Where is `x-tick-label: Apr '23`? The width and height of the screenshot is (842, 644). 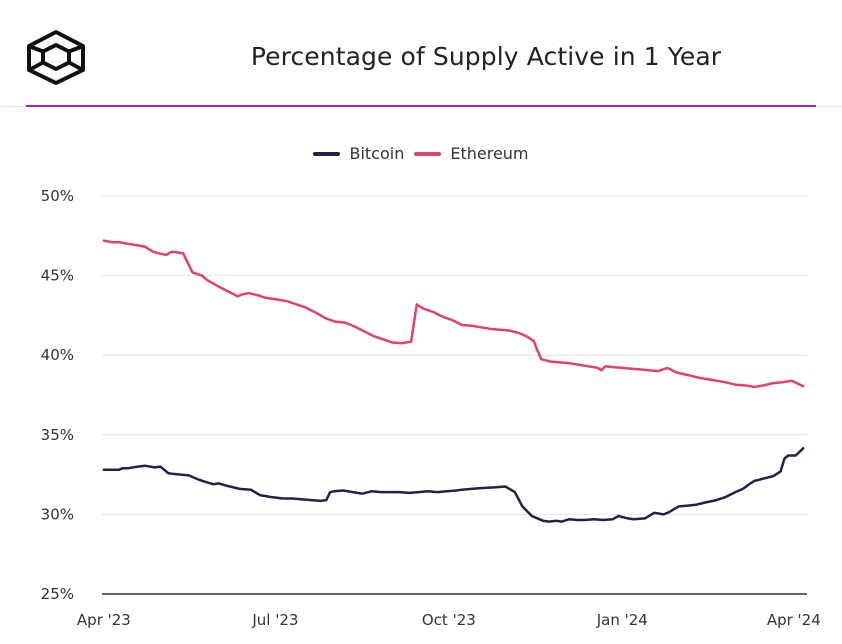
x-tick-label: Apr '23 is located at coordinates (104, 620).